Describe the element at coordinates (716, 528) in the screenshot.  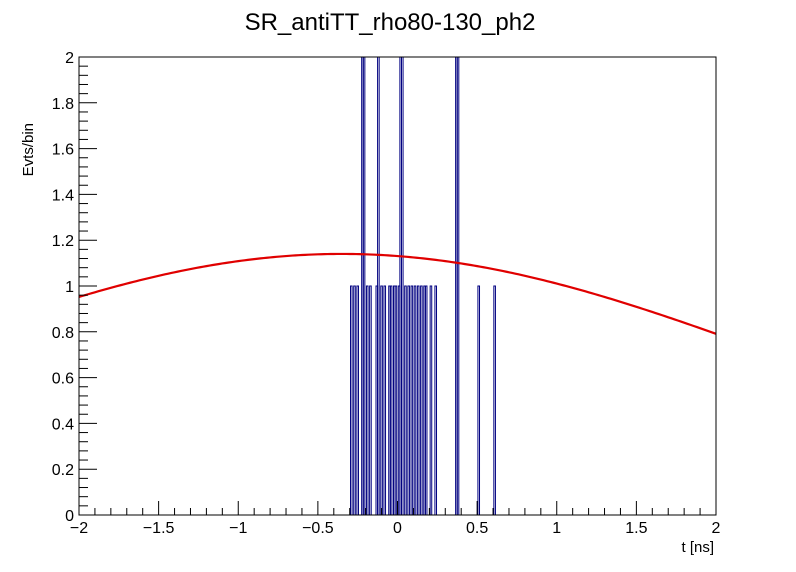
I see `x-tick-label: 2` at that location.